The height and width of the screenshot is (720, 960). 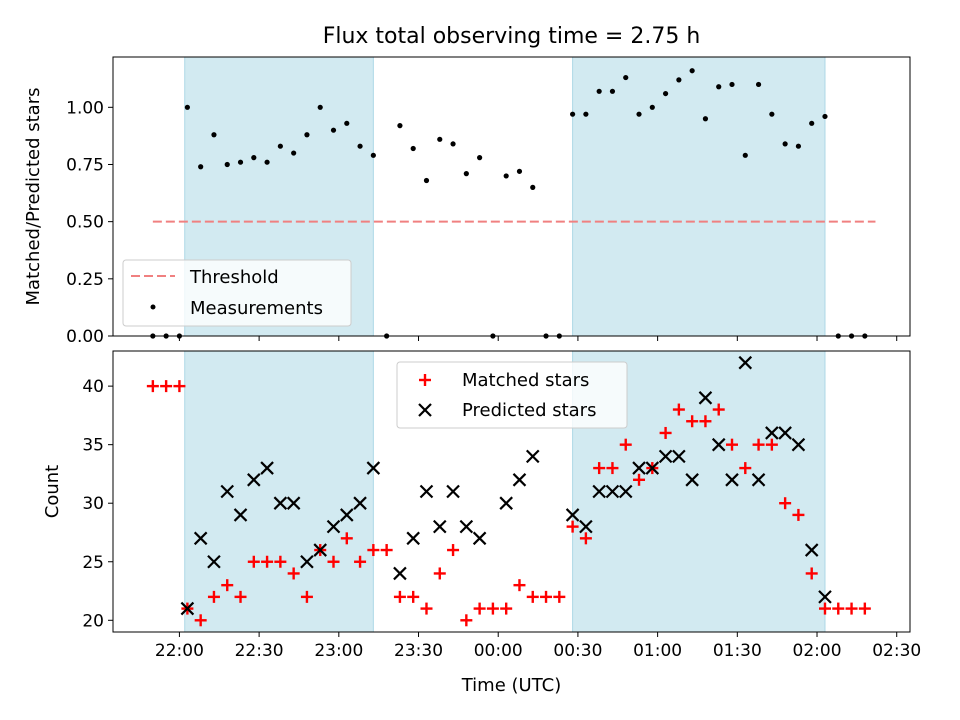 I want to click on x-tick-label: 02:00, so click(x=817, y=651).